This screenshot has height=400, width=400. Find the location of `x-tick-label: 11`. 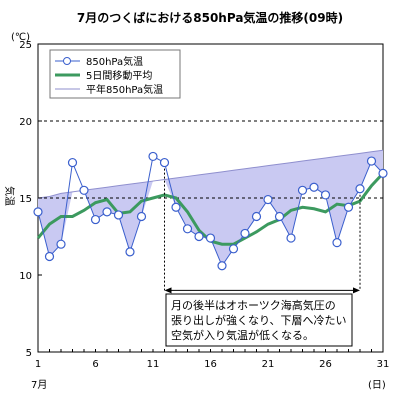

x-tick-label: 11 is located at coordinates (153, 364).